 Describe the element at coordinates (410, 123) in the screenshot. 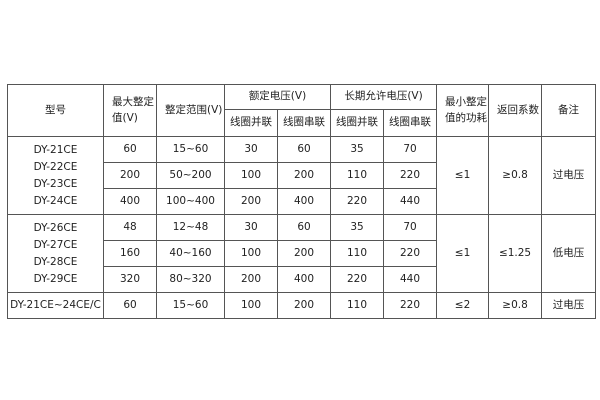

I see `header-long-series: 线圈串联` at that location.